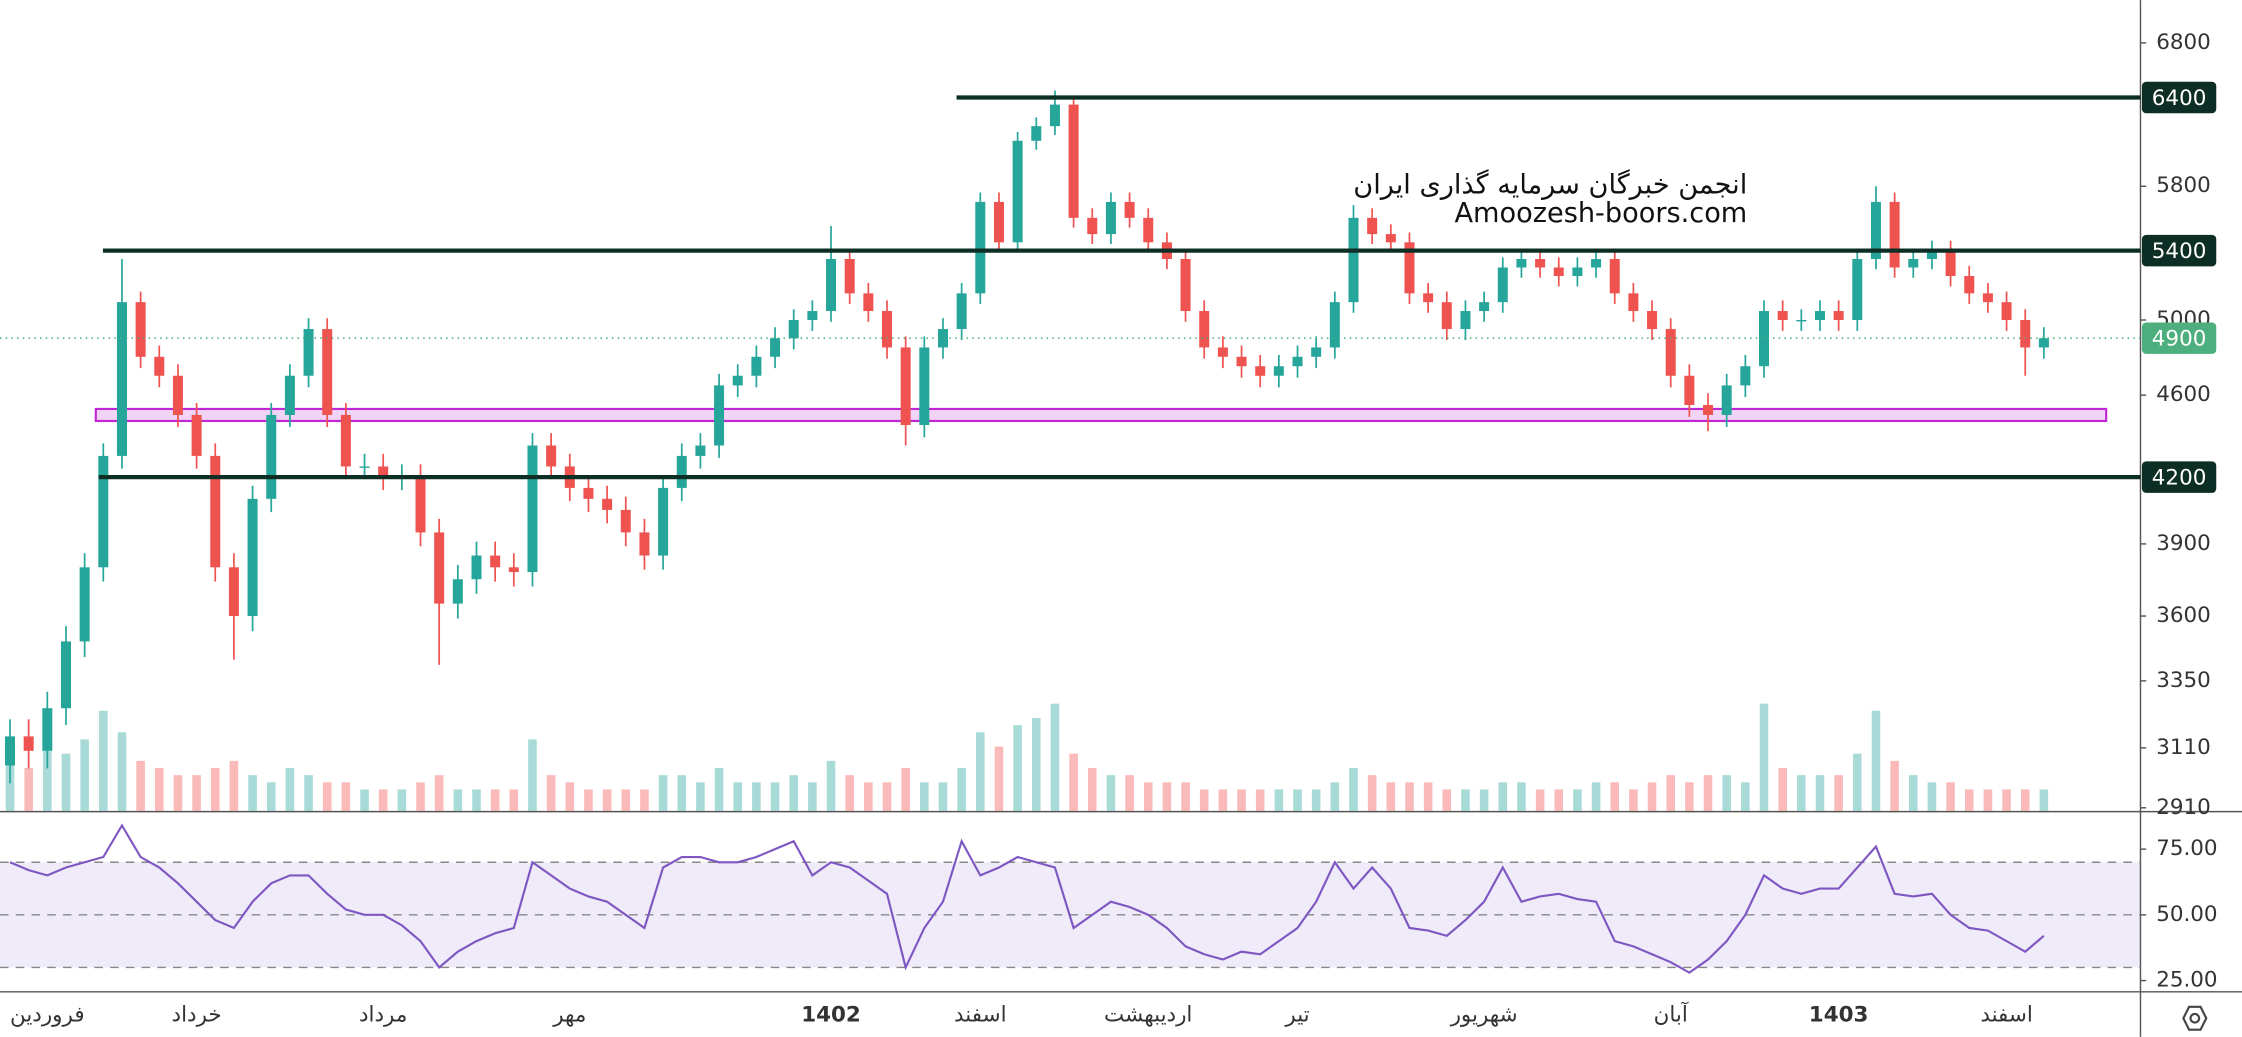 The width and height of the screenshot is (2242, 1037). What do you see at coordinates (1550, 185) in the screenshot?
I see `watermark: انجمن خبرگان سرمایه گذاری ایران` at bounding box center [1550, 185].